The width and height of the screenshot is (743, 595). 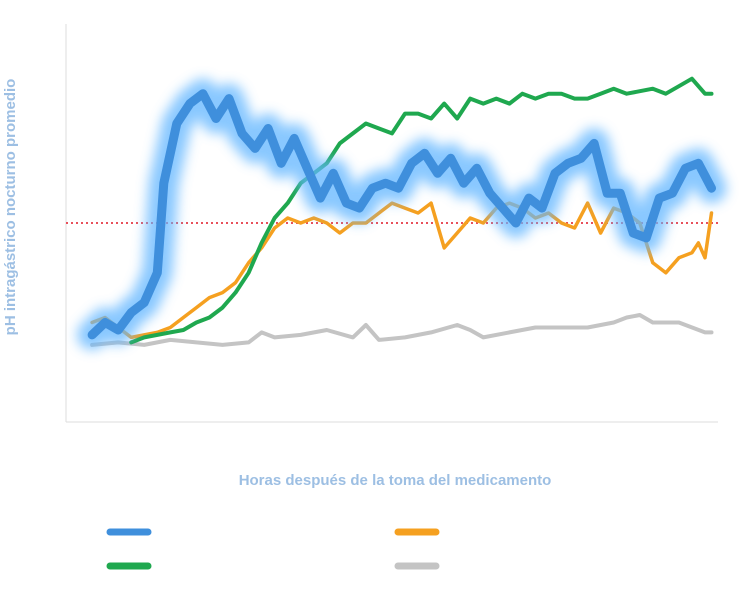 What do you see at coordinates (402, 330) in the screenshot?
I see `series-gray-line` at bounding box center [402, 330].